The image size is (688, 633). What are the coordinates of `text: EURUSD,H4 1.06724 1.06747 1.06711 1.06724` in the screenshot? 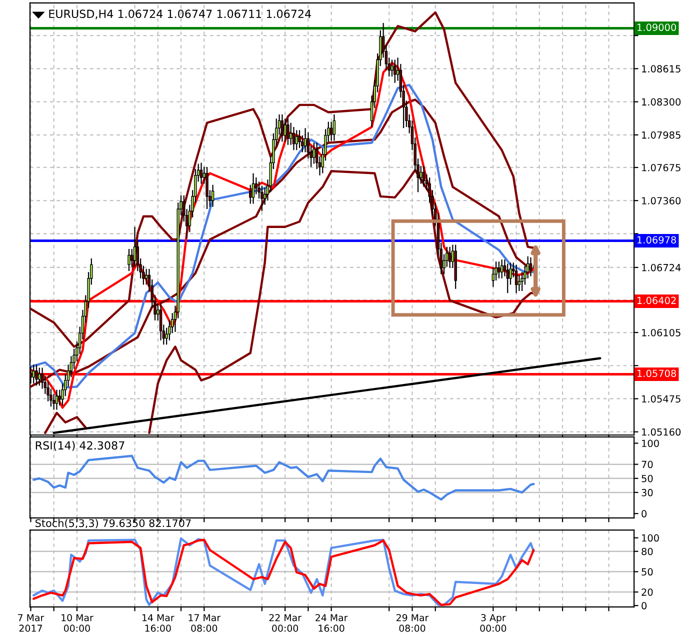 It's located at (180, 15).